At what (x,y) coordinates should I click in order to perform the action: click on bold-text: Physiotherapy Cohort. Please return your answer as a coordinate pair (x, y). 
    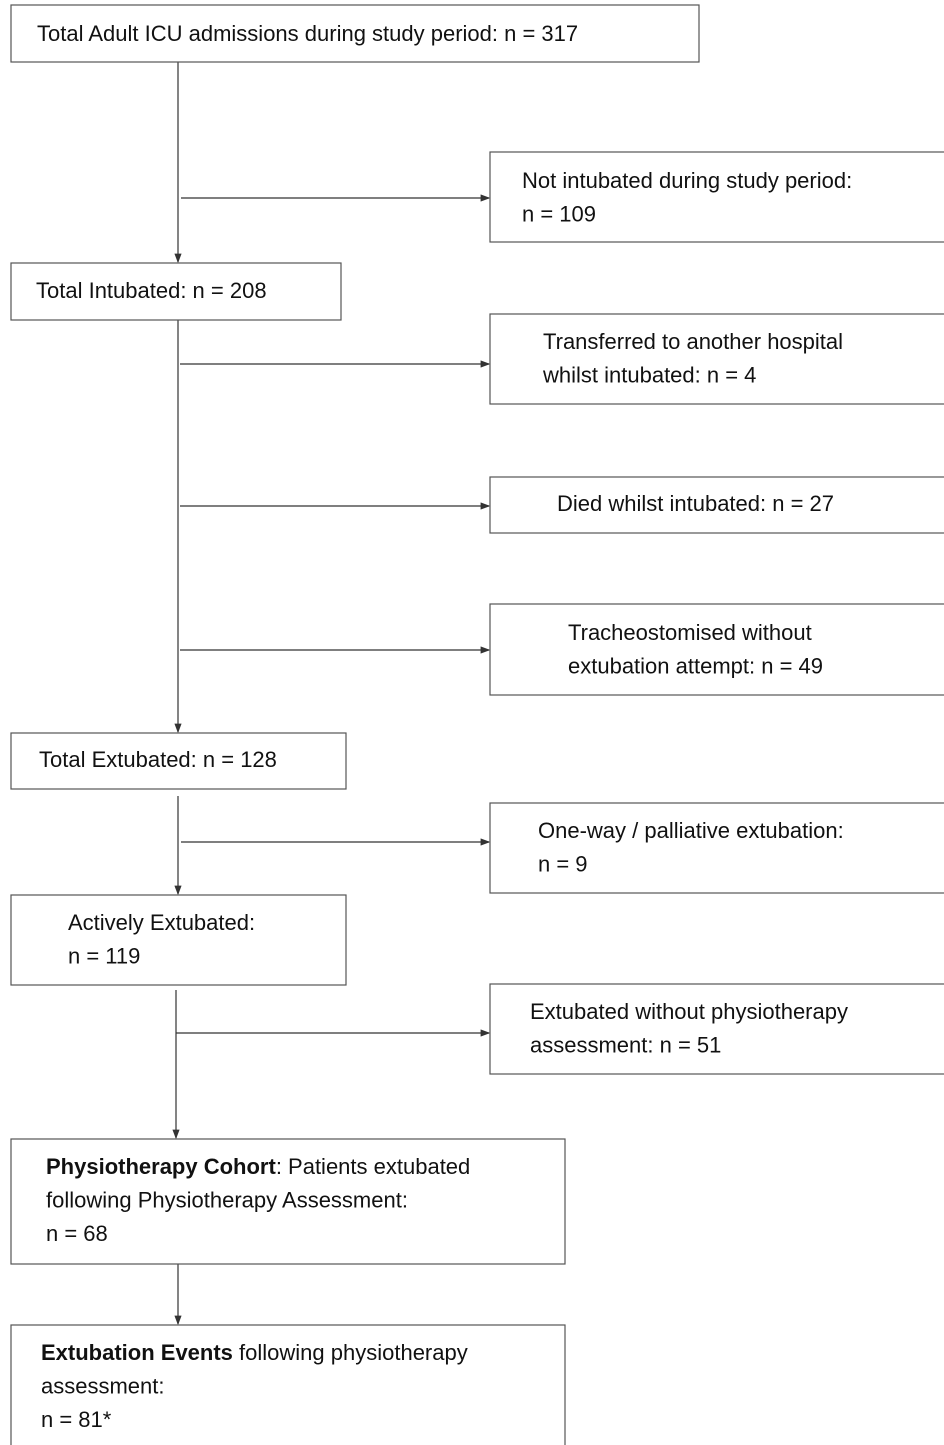
    Looking at the image, I should click on (161, 1166).